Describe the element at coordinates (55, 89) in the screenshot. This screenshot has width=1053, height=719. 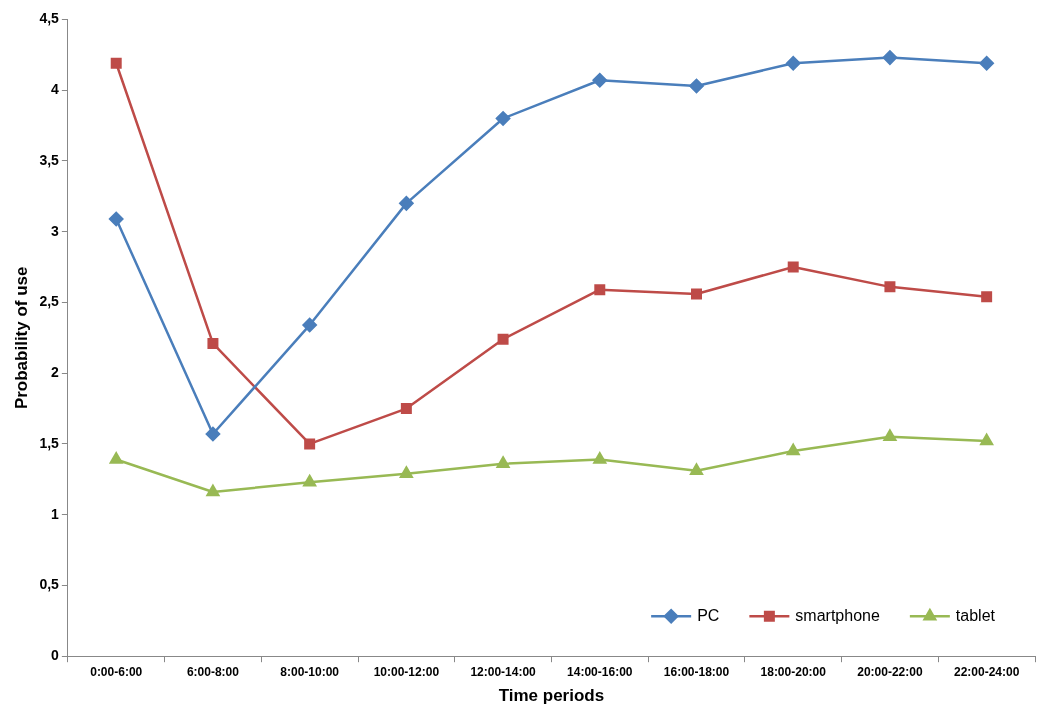
I see `y-tick-label: 4` at that location.